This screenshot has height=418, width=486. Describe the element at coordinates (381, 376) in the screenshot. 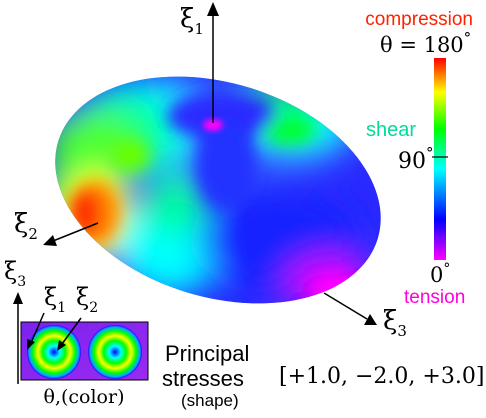

I see `principal-stress-values: [+1.0, −2.0, +3.0]` at that location.